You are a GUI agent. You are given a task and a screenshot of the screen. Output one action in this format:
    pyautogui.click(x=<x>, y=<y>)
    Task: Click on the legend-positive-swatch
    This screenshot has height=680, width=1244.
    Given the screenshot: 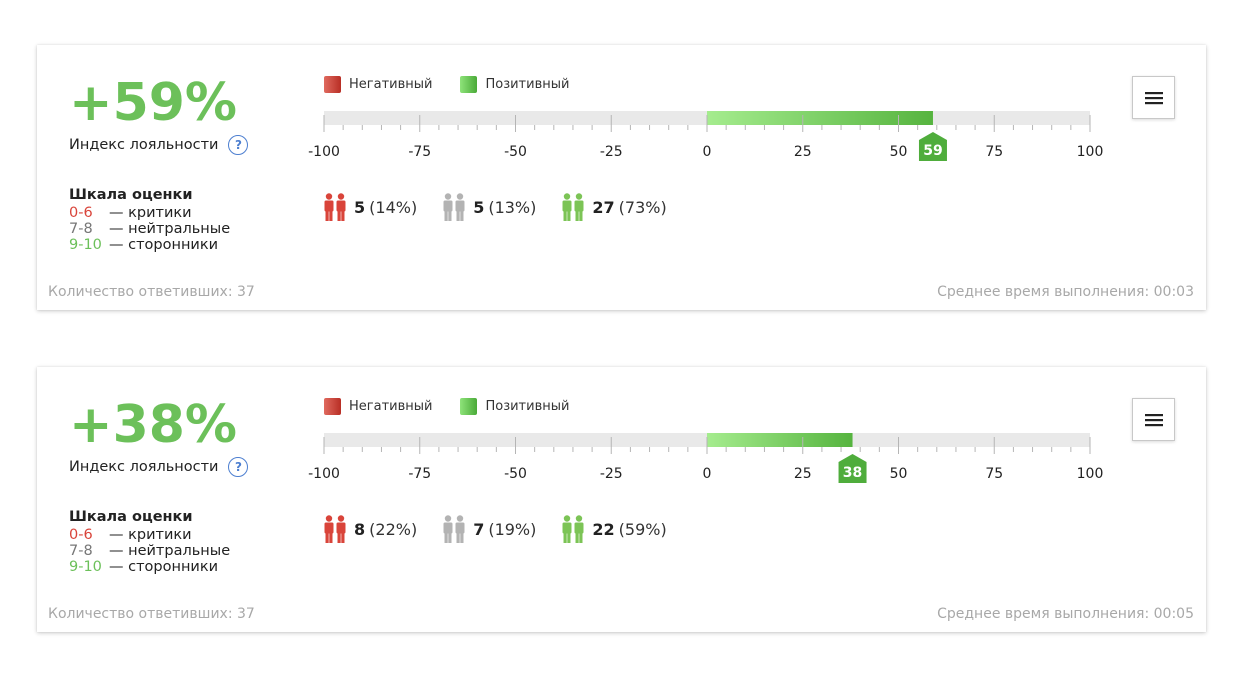 What is the action you would take?
    pyautogui.click(x=469, y=406)
    